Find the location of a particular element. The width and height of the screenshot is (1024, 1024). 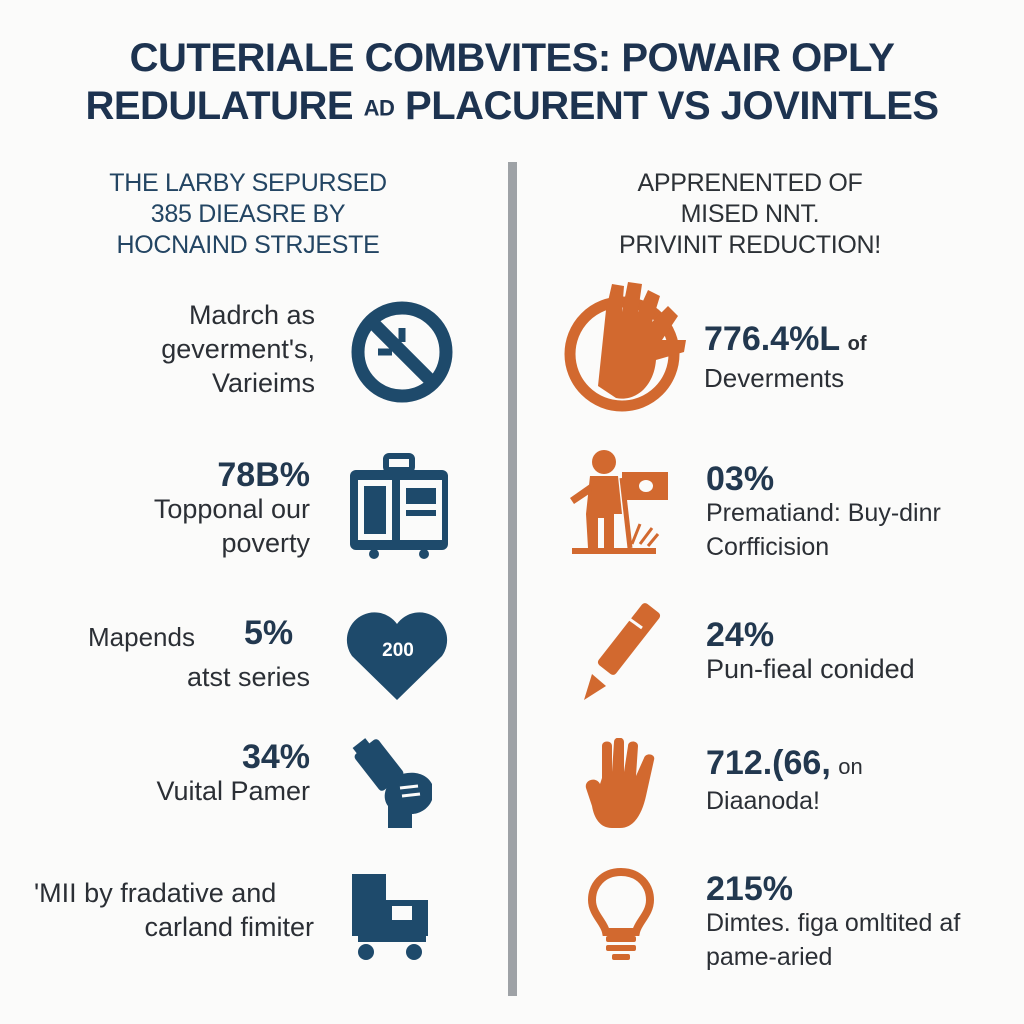

left-item-1-line: Varieims is located at coordinates (263, 383).